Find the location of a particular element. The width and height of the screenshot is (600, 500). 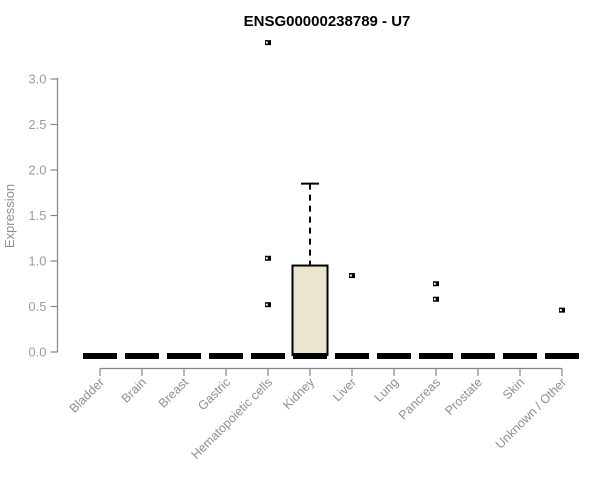

x-axis-label: Kidney is located at coordinates (298, 393).